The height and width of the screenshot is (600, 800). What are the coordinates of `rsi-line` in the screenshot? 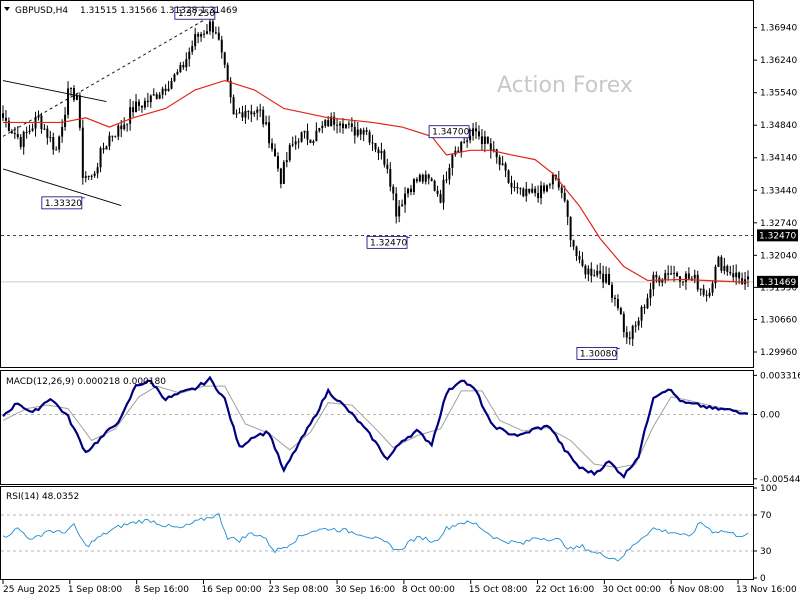 It's located at (375, 537).